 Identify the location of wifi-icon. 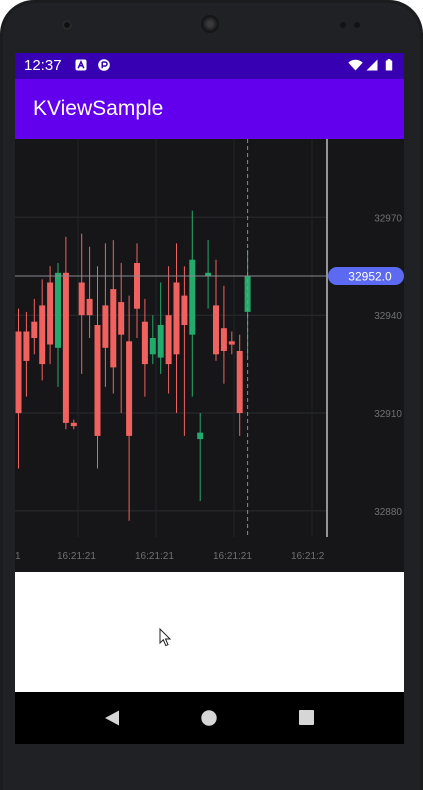
(355, 65).